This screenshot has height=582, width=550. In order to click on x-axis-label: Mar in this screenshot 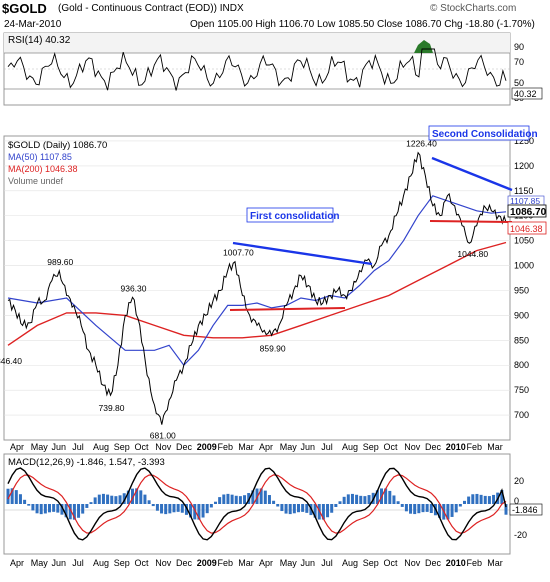, I will do `click(495, 447)`.